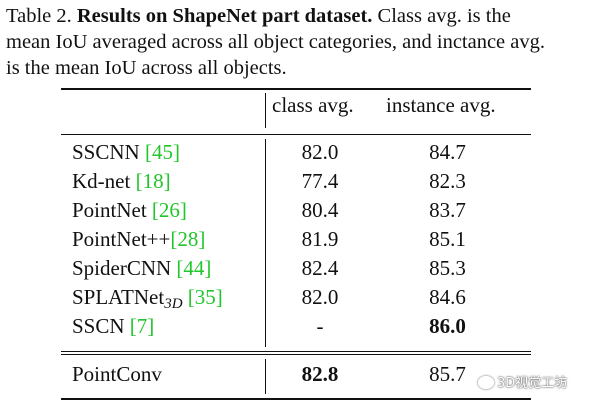  I want to click on citation-link: [26], so click(169, 210).